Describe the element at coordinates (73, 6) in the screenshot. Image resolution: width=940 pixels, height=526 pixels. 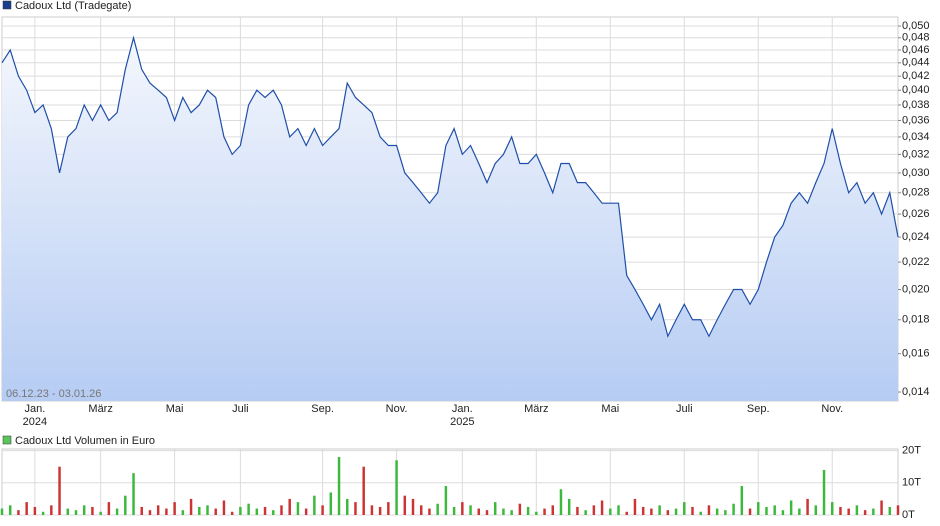
I see `legend-label: Cadoux Ltd (Tradegate)` at that location.